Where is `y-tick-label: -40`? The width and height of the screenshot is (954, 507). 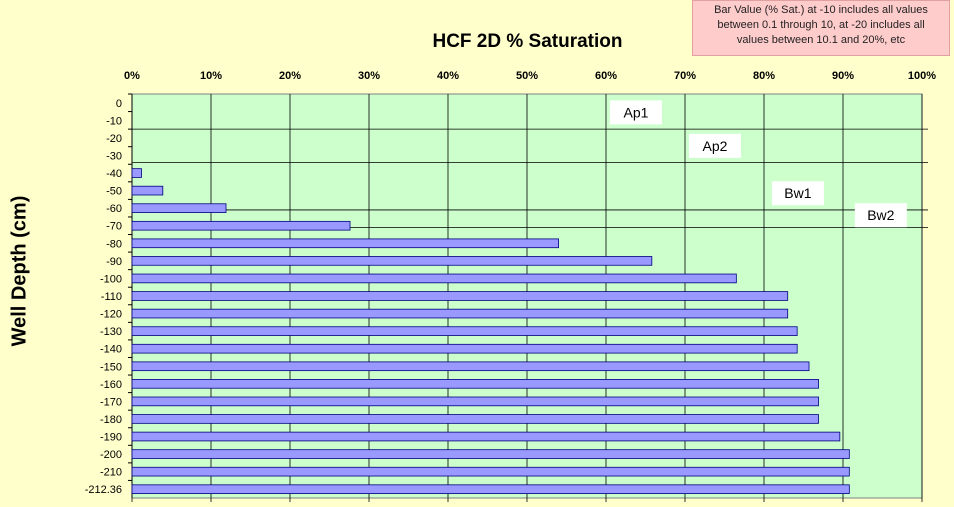 y-tick-label: -40 is located at coordinates (114, 174).